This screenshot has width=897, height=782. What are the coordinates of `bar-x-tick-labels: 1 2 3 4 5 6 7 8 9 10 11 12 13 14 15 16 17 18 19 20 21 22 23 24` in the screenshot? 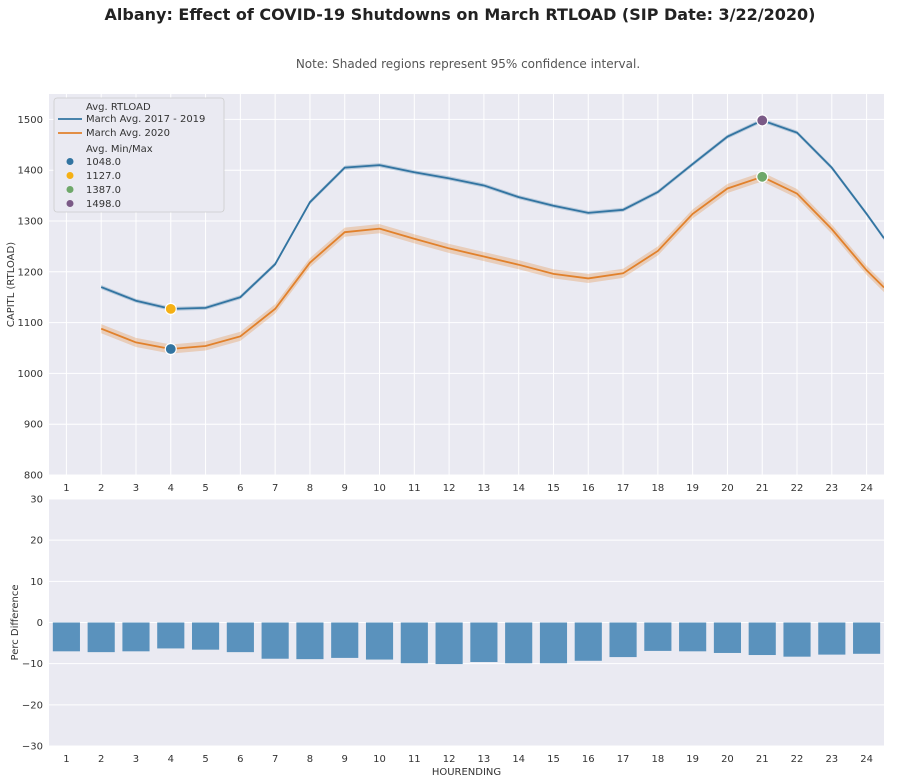 It's located at (468, 759).